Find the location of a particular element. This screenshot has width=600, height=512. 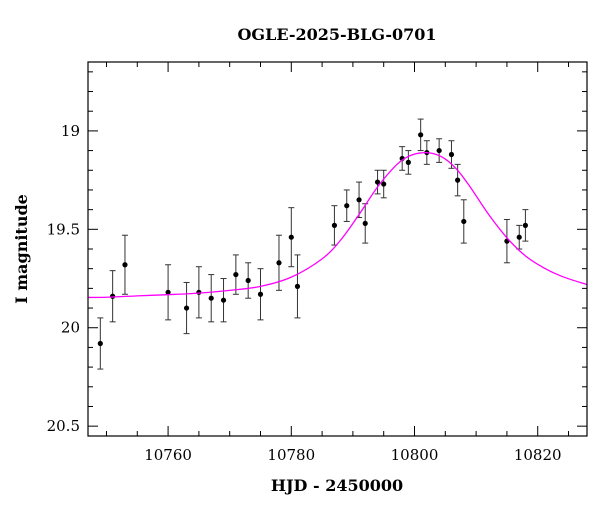

y-tick-label: 19 is located at coordinates (70, 131).